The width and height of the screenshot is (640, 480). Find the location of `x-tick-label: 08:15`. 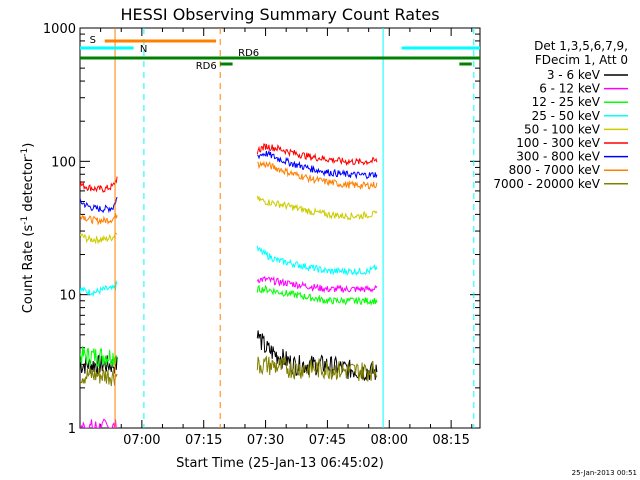

x-tick-label: 08:15 is located at coordinates (450, 440).